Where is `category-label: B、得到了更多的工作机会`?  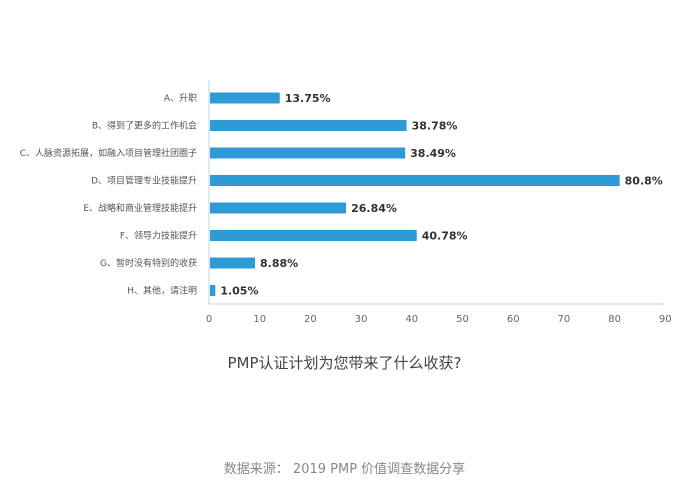 category-label: B、得到了更多的工作机会 is located at coordinates (144, 126).